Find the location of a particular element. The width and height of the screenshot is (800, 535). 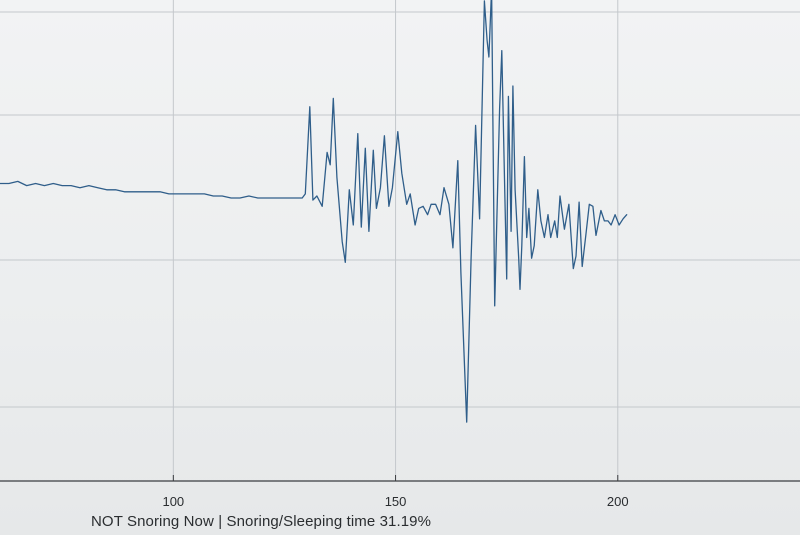

x-tick-label-150: 150 is located at coordinates (396, 501).